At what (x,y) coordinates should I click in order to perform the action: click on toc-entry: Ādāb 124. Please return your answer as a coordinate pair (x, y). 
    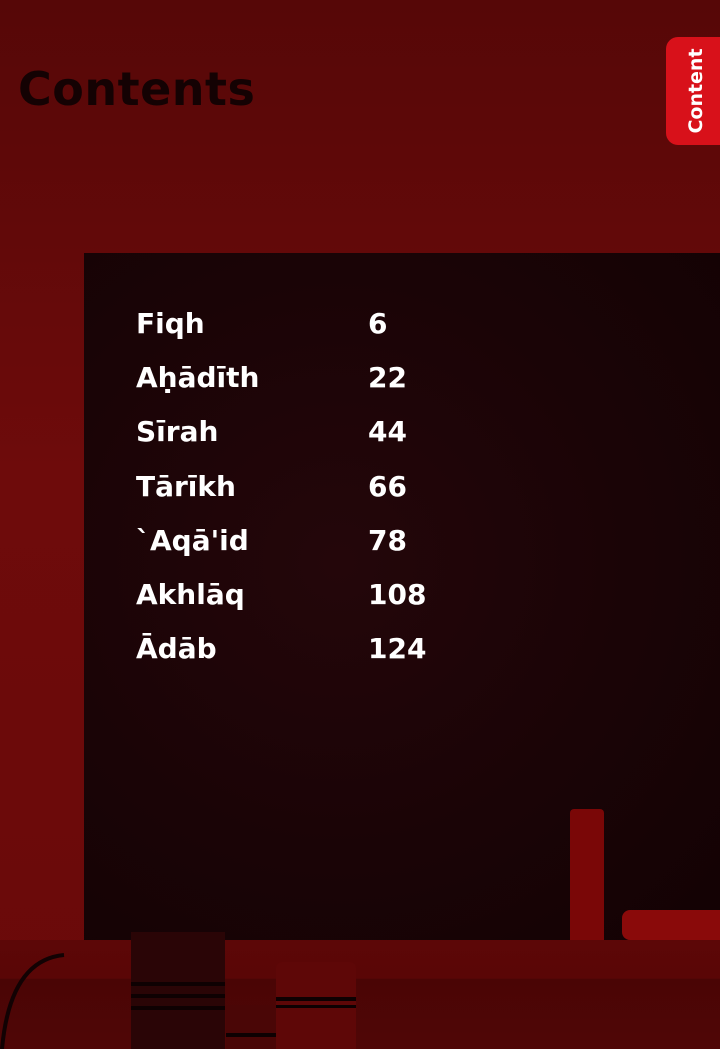
    Looking at the image, I should click on (281, 649).